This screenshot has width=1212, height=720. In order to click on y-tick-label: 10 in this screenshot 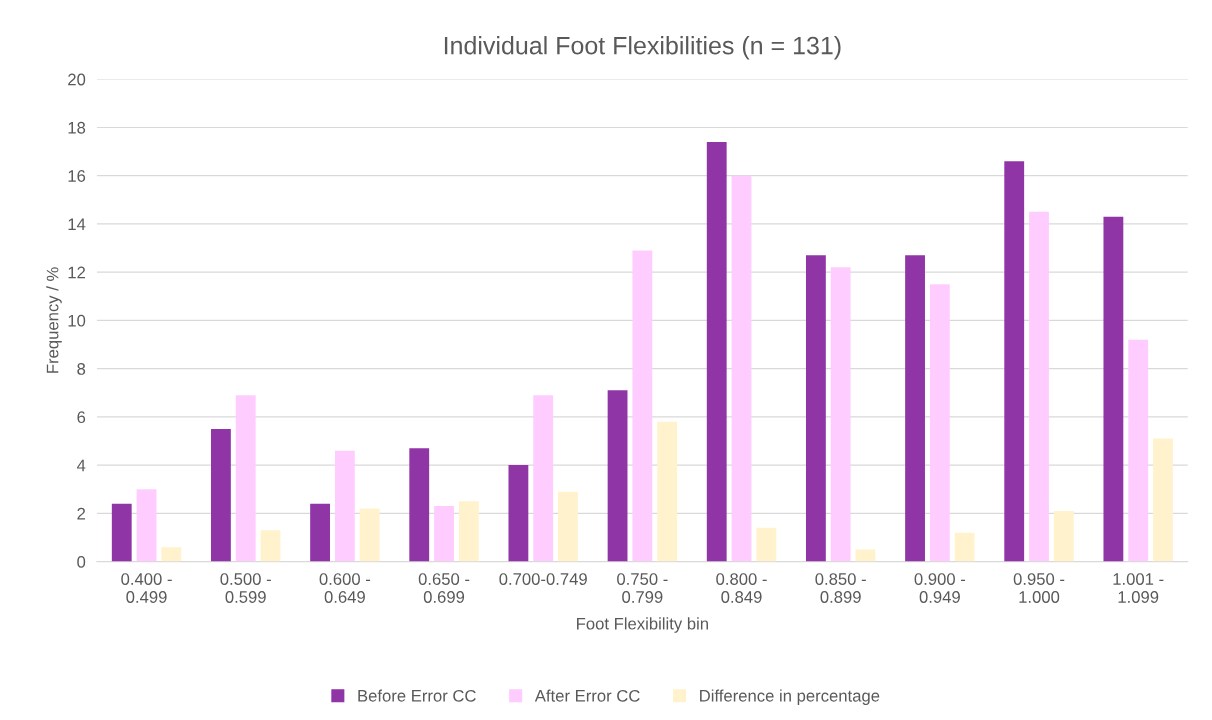, I will do `click(77, 320)`.